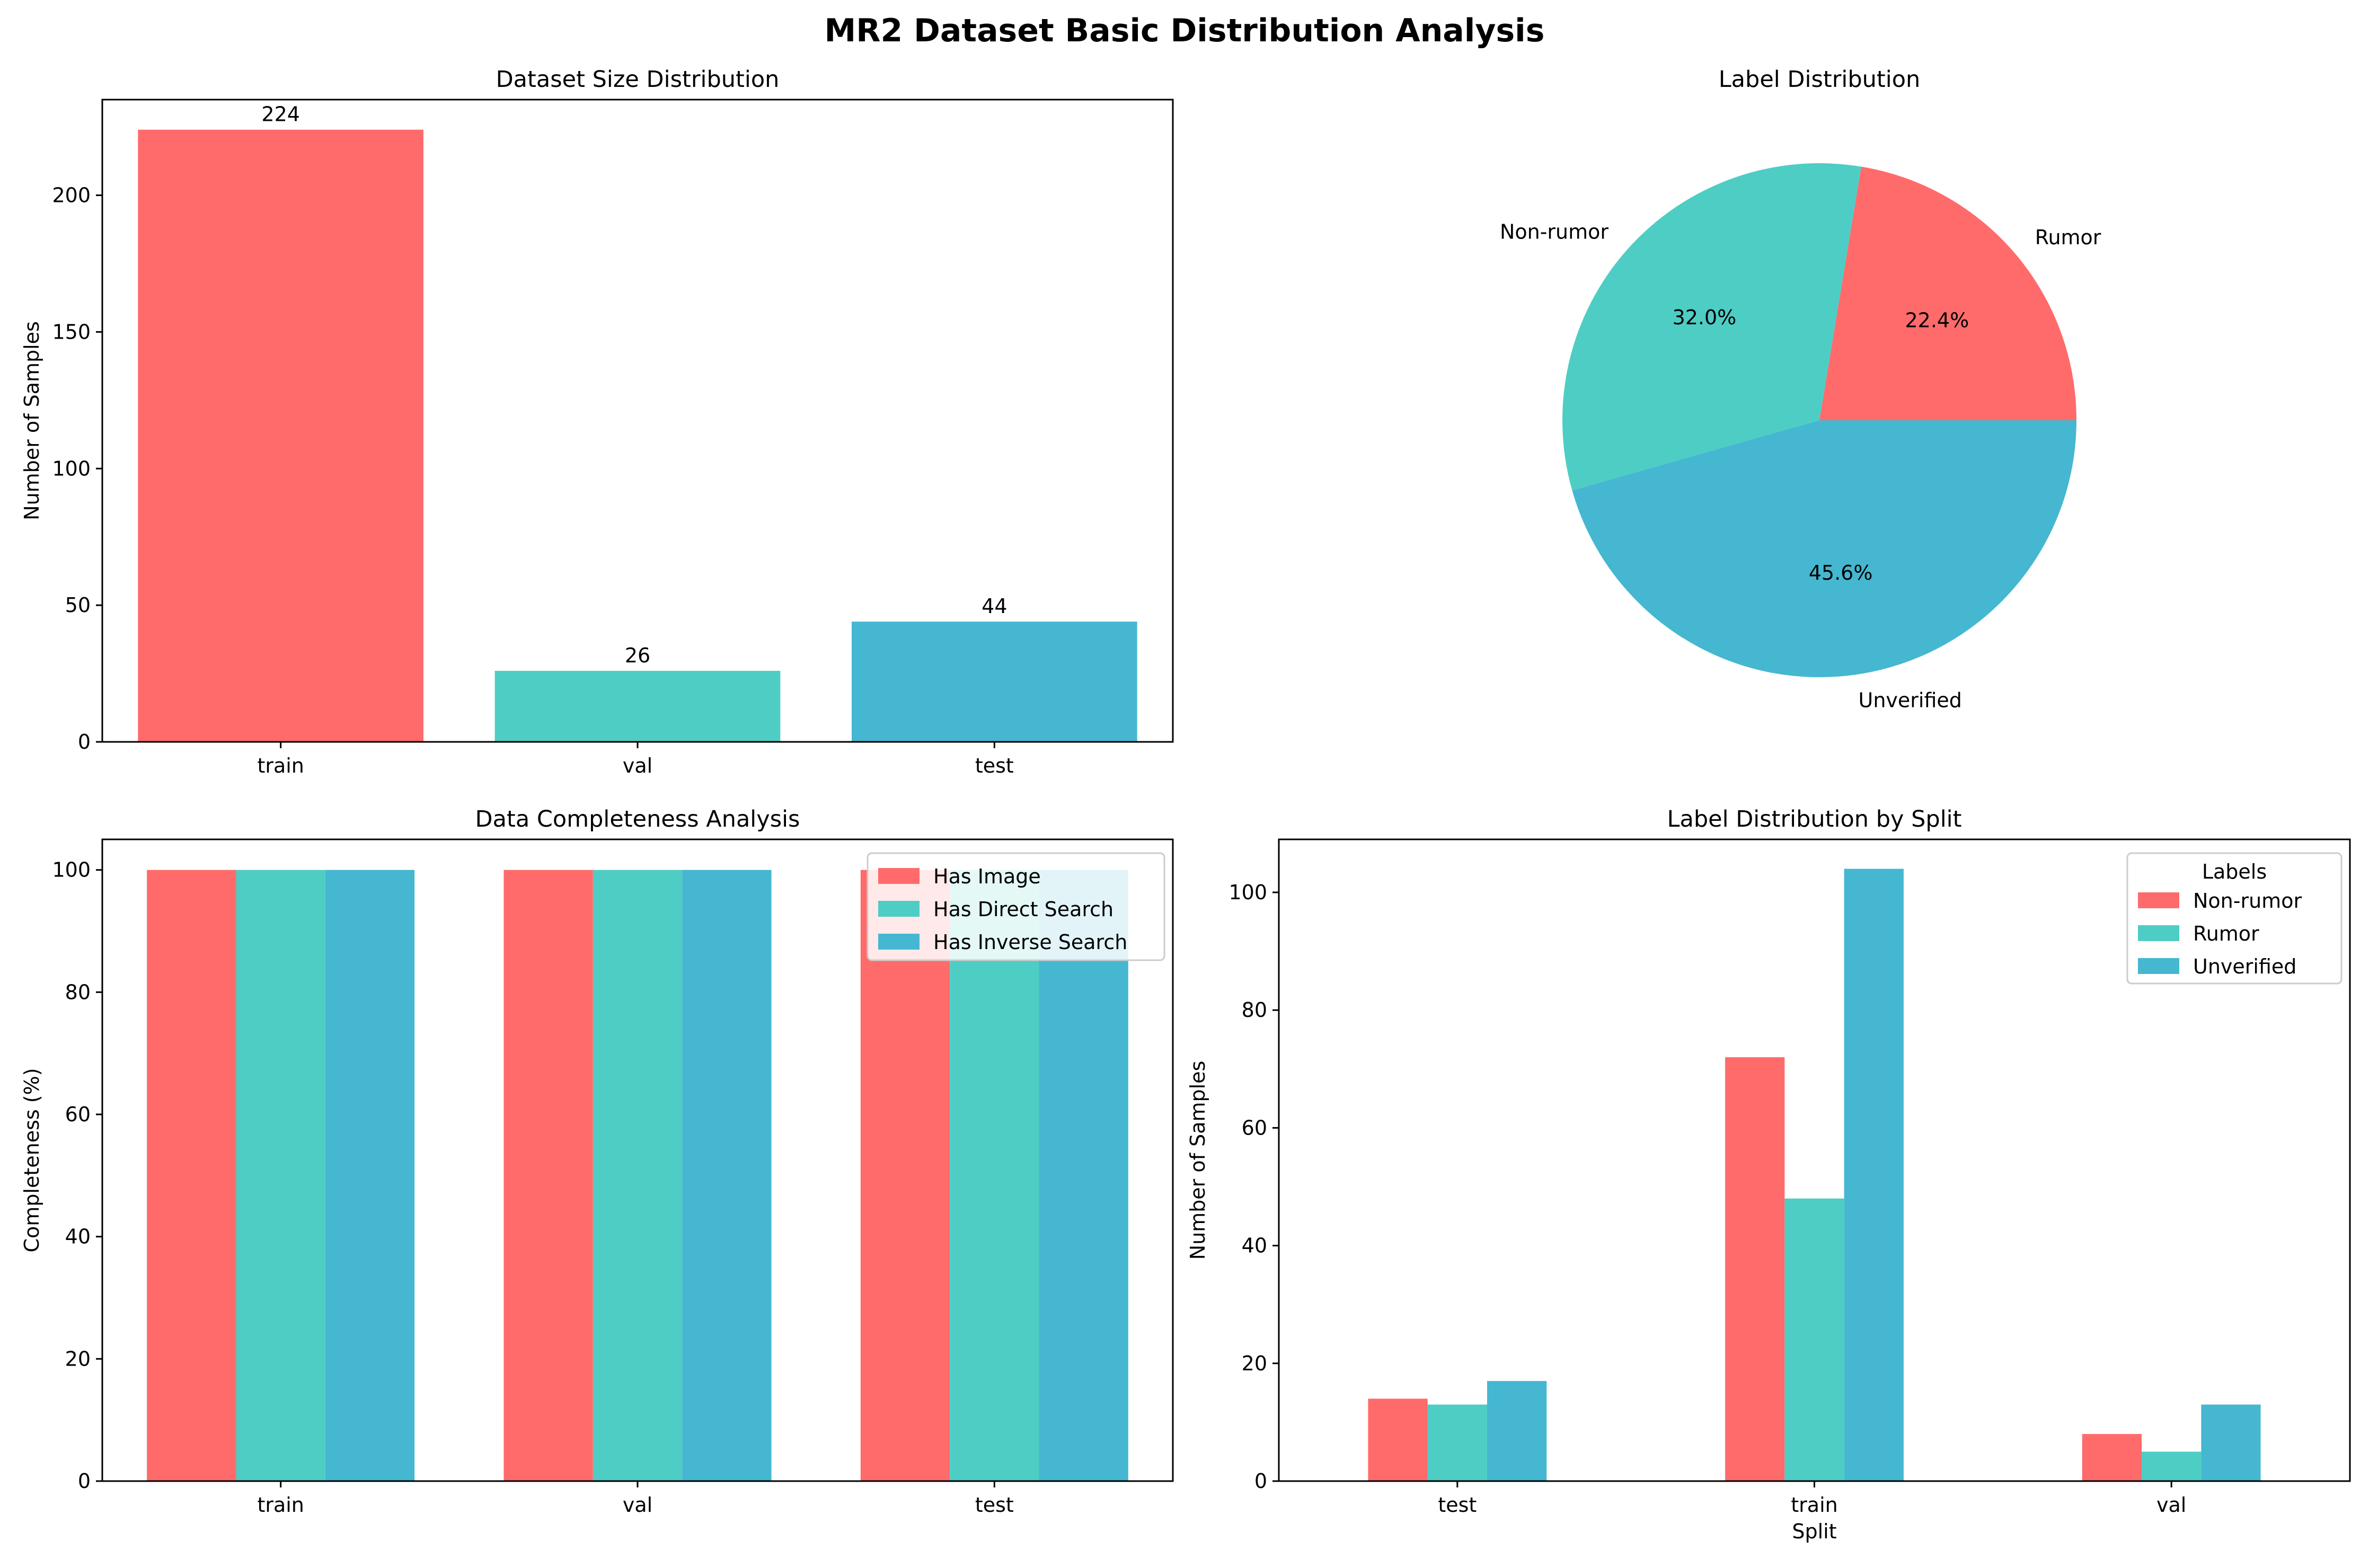  What do you see at coordinates (1755, 1269) in the screenshot?
I see `bar-non-rumor-train` at bounding box center [1755, 1269].